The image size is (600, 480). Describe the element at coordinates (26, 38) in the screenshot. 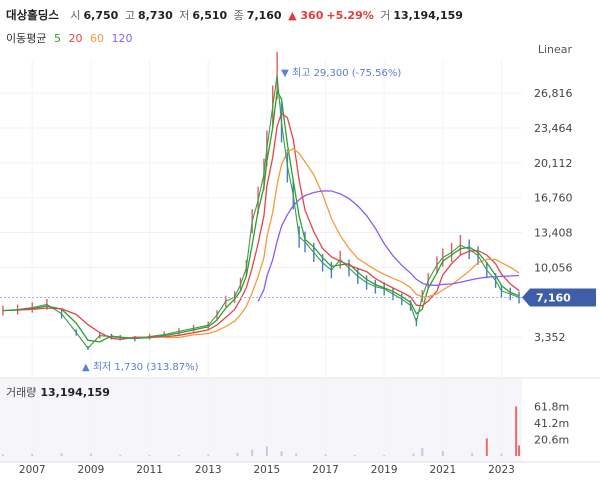

I see `moving-average-label: 이동평균` at that location.